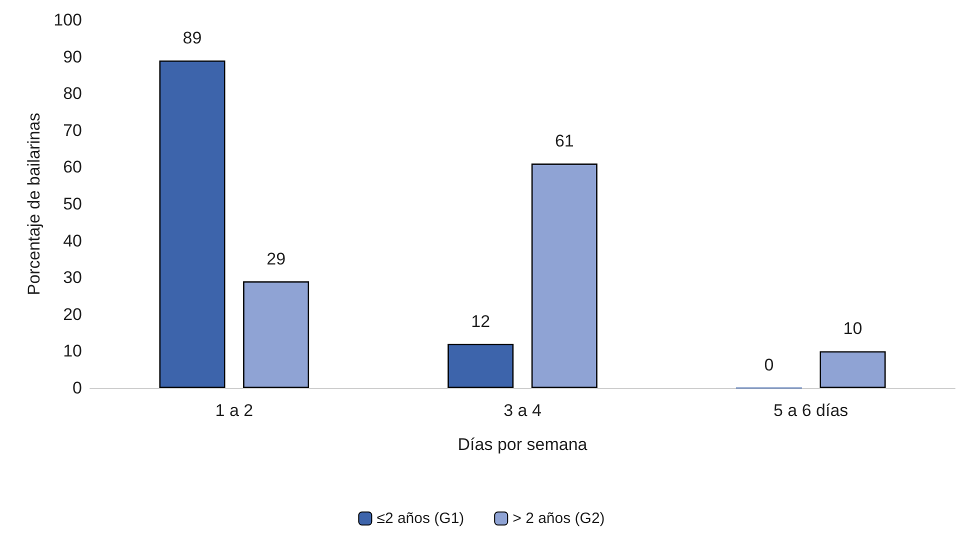 The image size is (963, 539). What do you see at coordinates (72, 314) in the screenshot?
I see `y-tick-label: 20` at bounding box center [72, 314].